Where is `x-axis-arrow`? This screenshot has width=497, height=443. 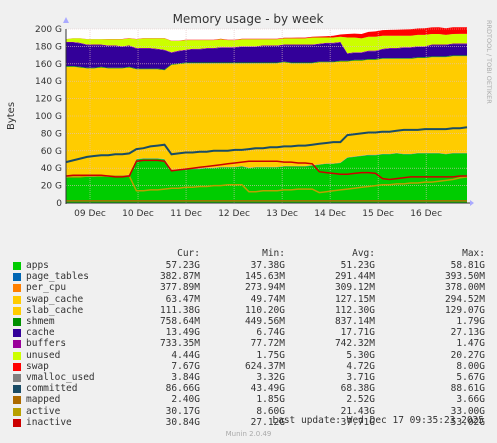 x-axis-arrow is located at coordinates (472, 203).